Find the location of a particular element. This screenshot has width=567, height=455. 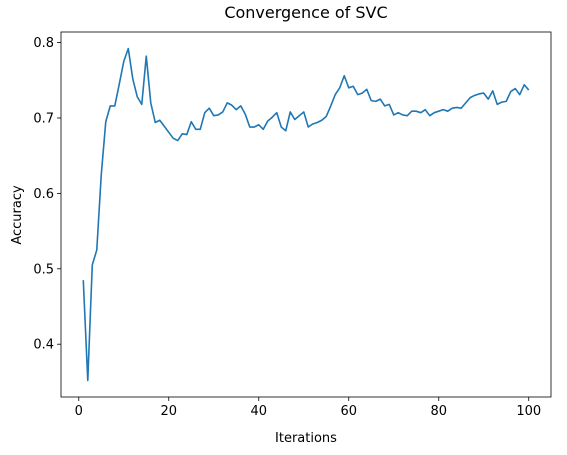

x-axis-label: Iterations is located at coordinates (306, 438).